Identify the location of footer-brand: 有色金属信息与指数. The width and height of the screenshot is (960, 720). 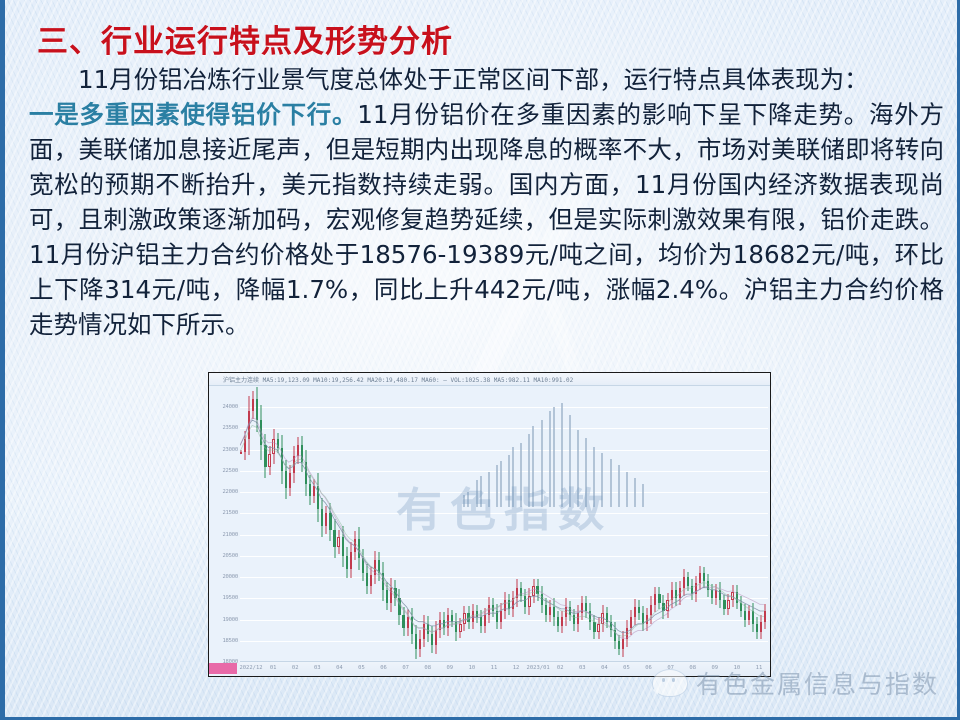
(795, 683).